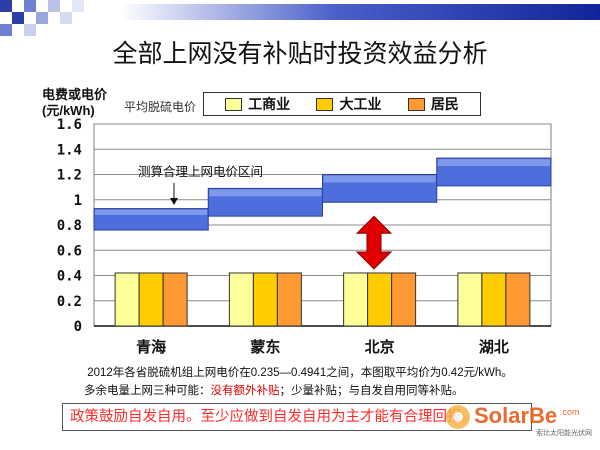  I want to click on avg-price-label: 平均脱硫电价, so click(160, 107).